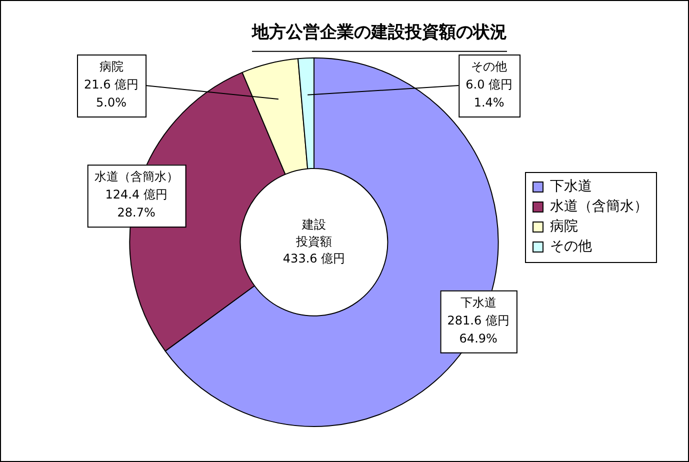  Describe the element at coordinates (571, 246) in the screenshot. I see `legend-label: その他` at that location.